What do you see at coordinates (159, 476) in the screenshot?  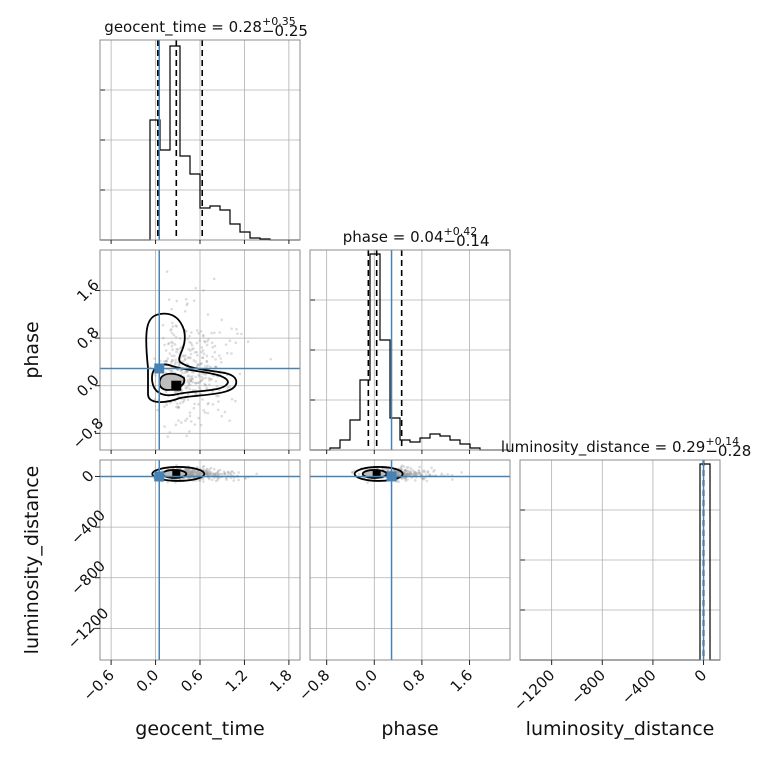 I see `truth-marker` at bounding box center [159, 476].